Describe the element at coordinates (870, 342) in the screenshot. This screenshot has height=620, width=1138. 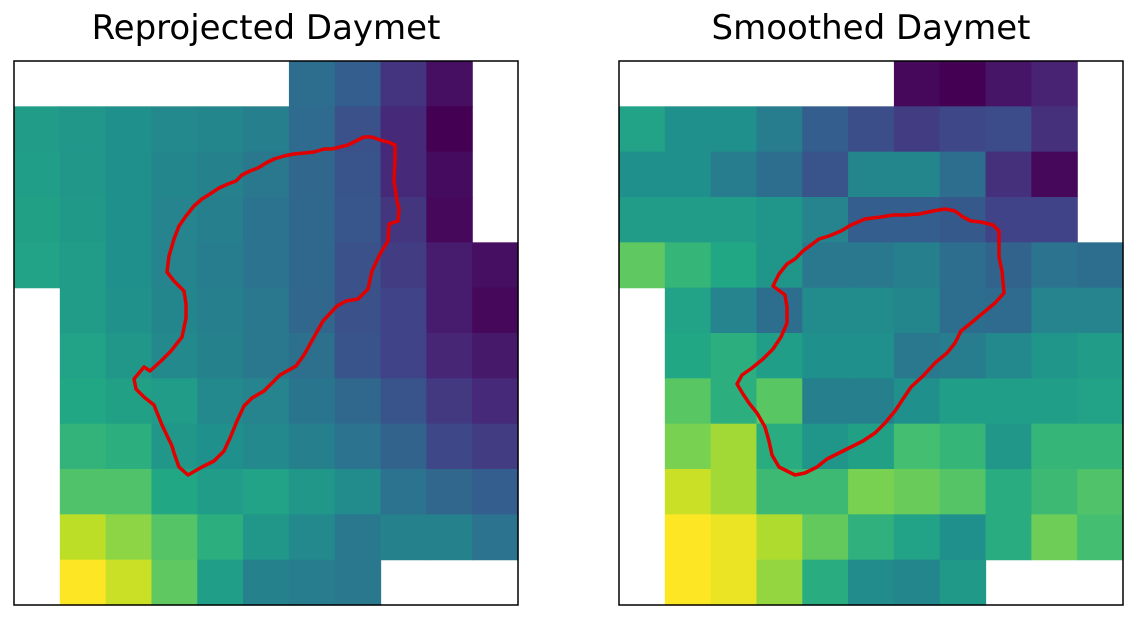
I see `watershed-boundary` at that location.